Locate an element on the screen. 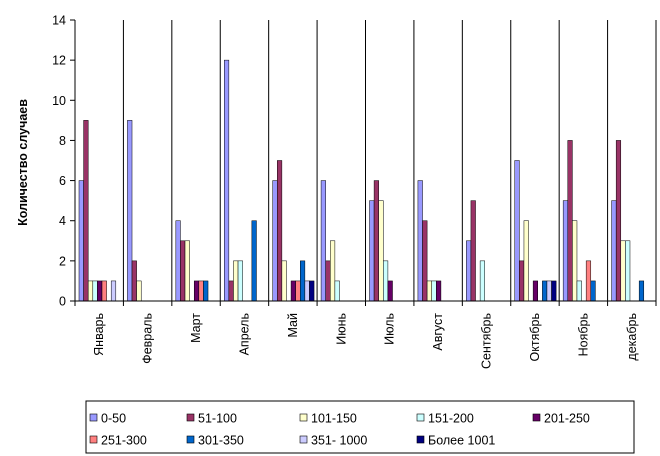 The height and width of the screenshot is (456, 660). x-tick-label: Сентябрь is located at coordinates (487, 341).